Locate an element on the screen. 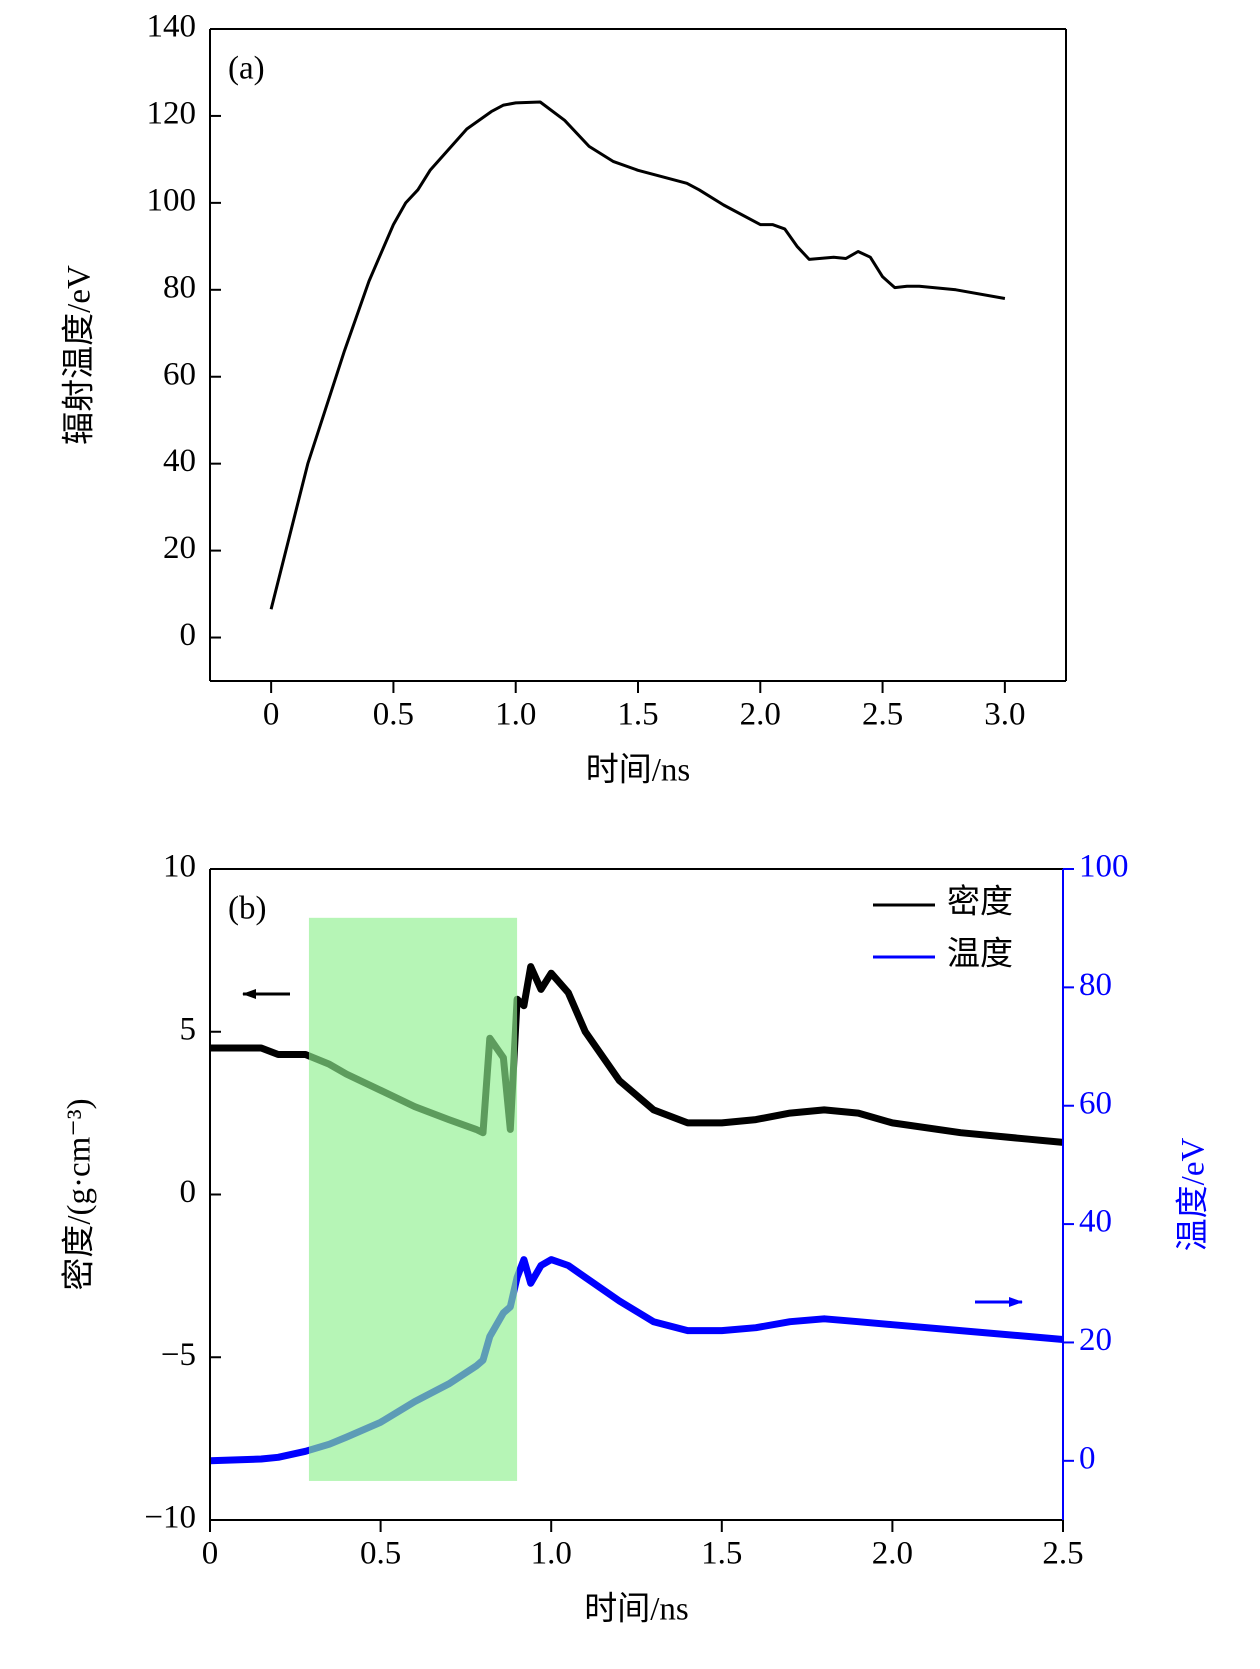 The width and height of the screenshot is (1260, 1669). y2-tick-label: 0 is located at coordinates (1087, 1458).